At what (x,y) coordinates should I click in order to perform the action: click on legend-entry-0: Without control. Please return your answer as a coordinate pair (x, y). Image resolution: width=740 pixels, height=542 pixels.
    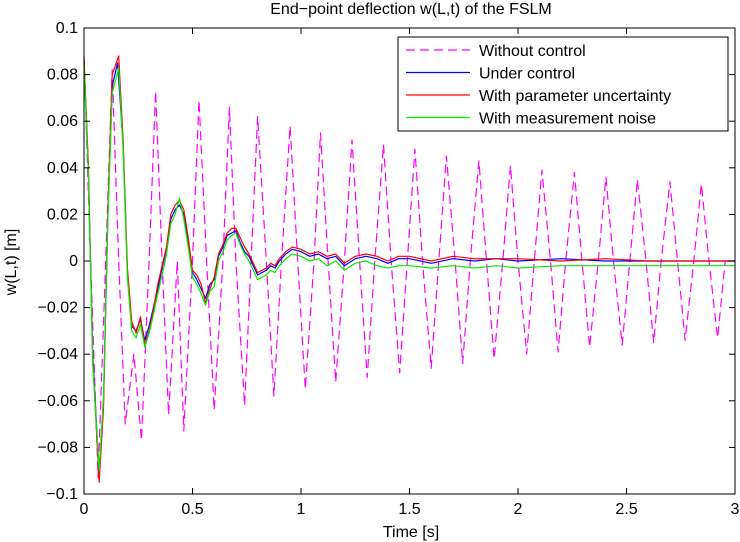
    Looking at the image, I should click on (532, 51).